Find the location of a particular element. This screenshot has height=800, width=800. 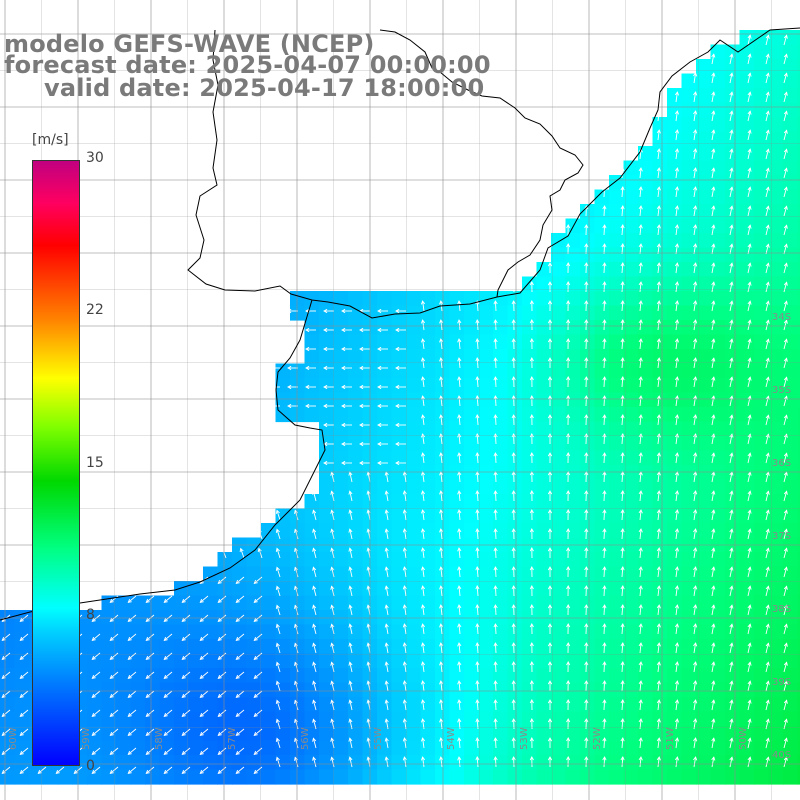

lat-label: 35S is located at coordinates (782, 390).